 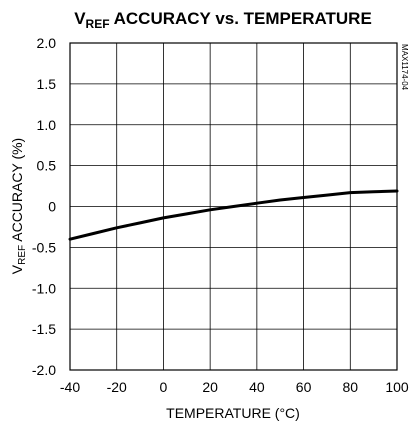 What do you see at coordinates (70, 387) in the screenshot?
I see `x-tick-label: -40` at bounding box center [70, 387].